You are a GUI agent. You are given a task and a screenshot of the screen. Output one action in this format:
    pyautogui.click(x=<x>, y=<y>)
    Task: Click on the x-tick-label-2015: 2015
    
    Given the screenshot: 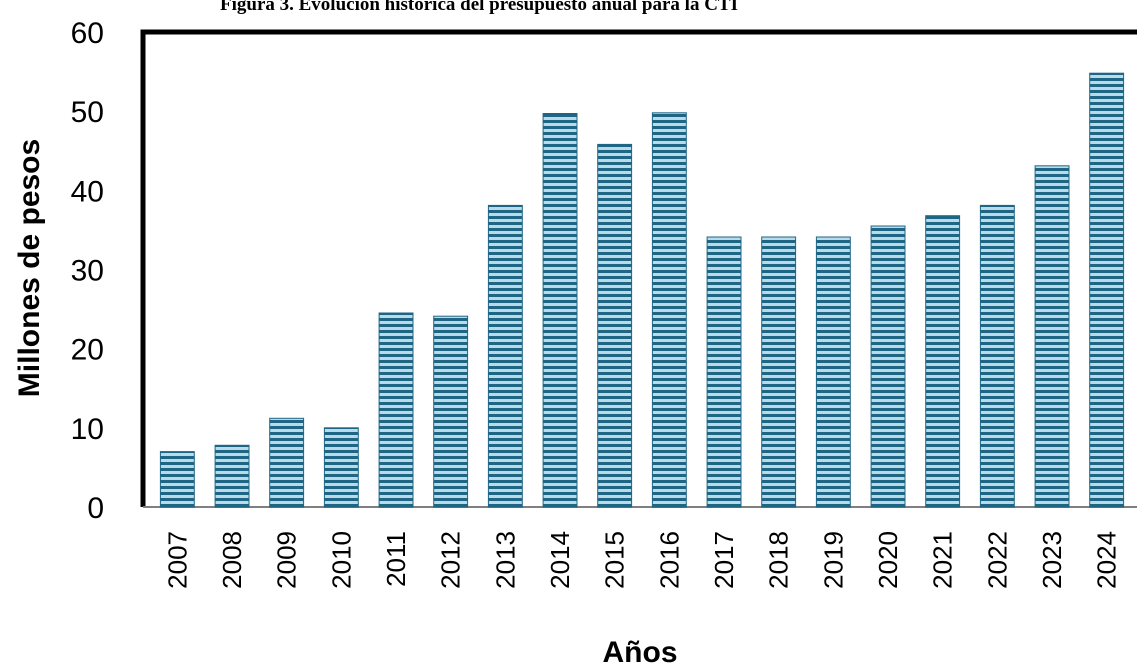 What is the action you would take?
    pyautogui.click(x=615, y=560)
    